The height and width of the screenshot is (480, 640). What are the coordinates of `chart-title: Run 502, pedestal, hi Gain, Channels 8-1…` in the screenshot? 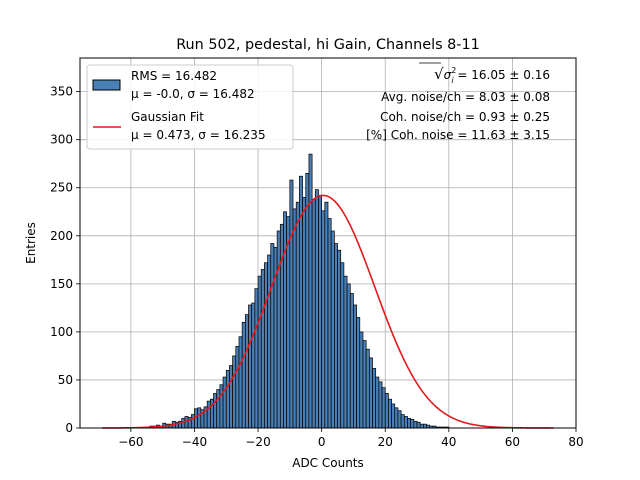 It's located at (328, 45).